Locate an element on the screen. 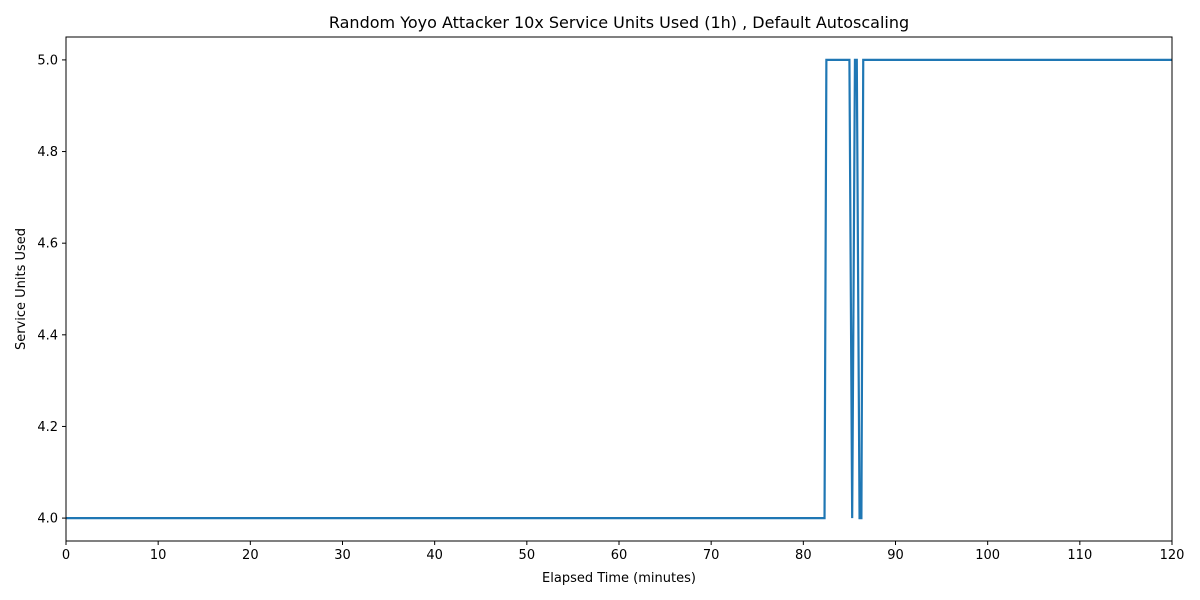  x-tick-label: 30 is located at coordinates (342, 555).